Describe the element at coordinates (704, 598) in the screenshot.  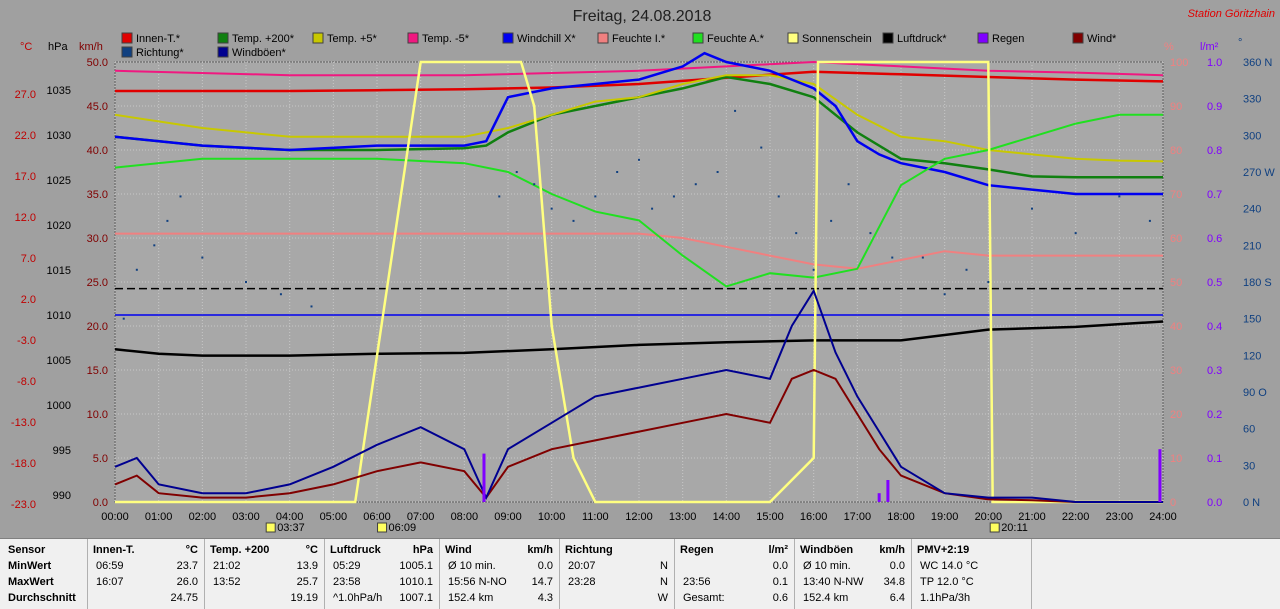
I see `footer-cell-time: Gesamt:` at that location.